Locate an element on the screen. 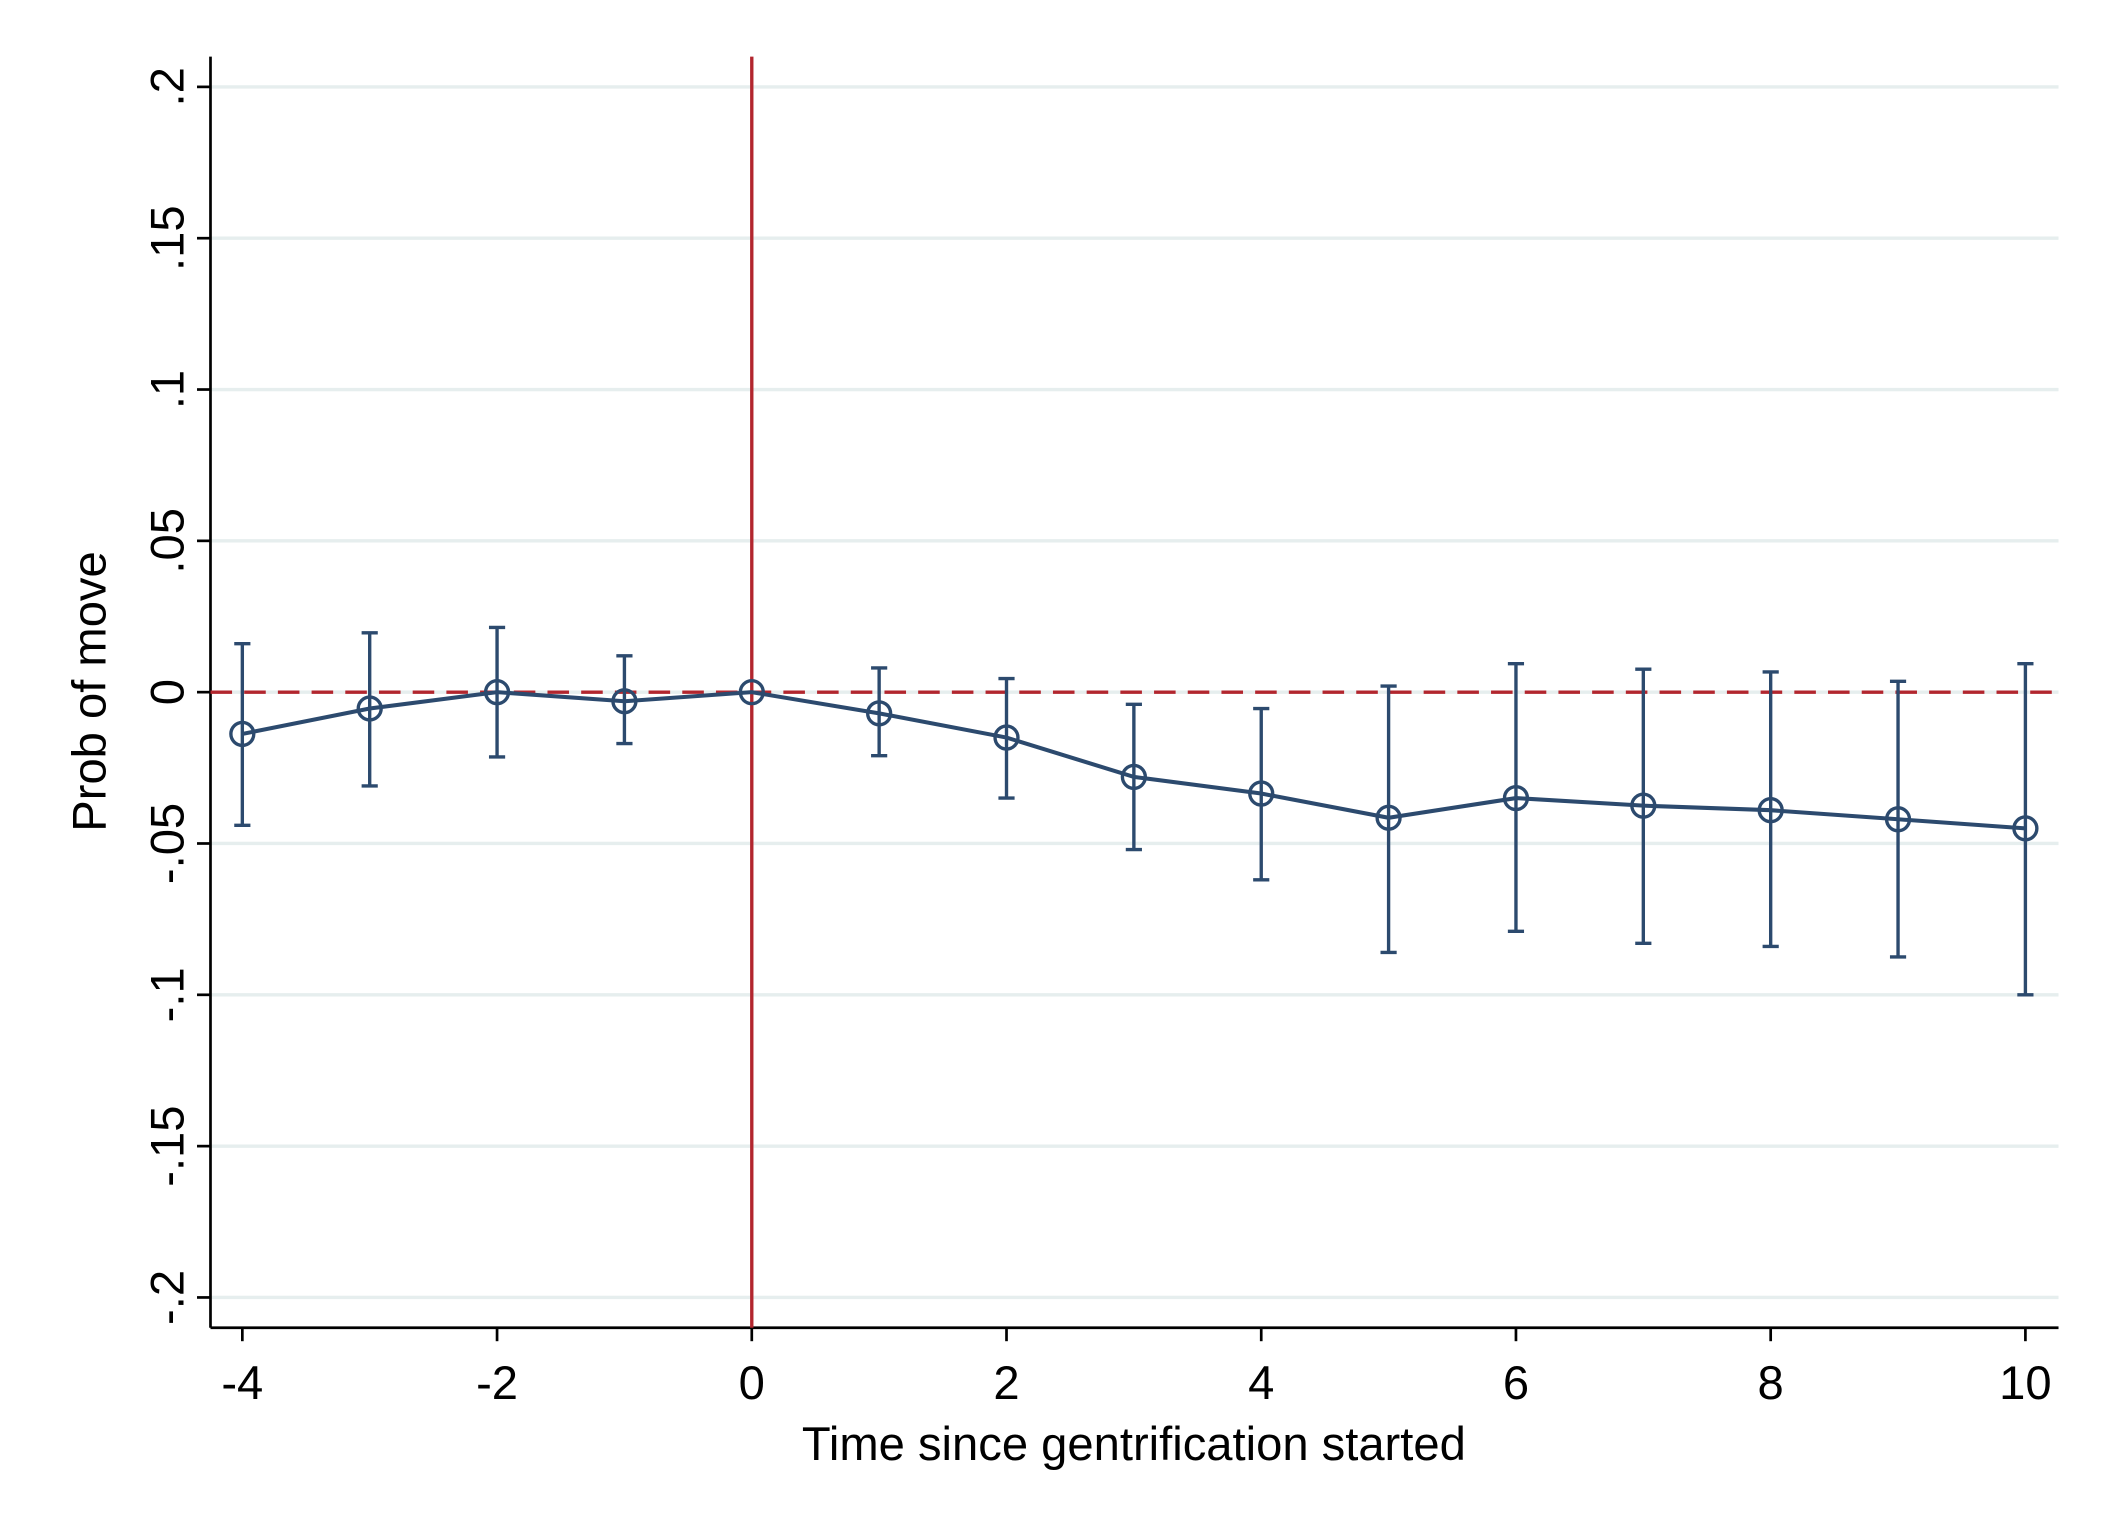 The height and width of the screenshot is (1538, 2114). y-tick-label: .2 is located at coordinates (167, 86).